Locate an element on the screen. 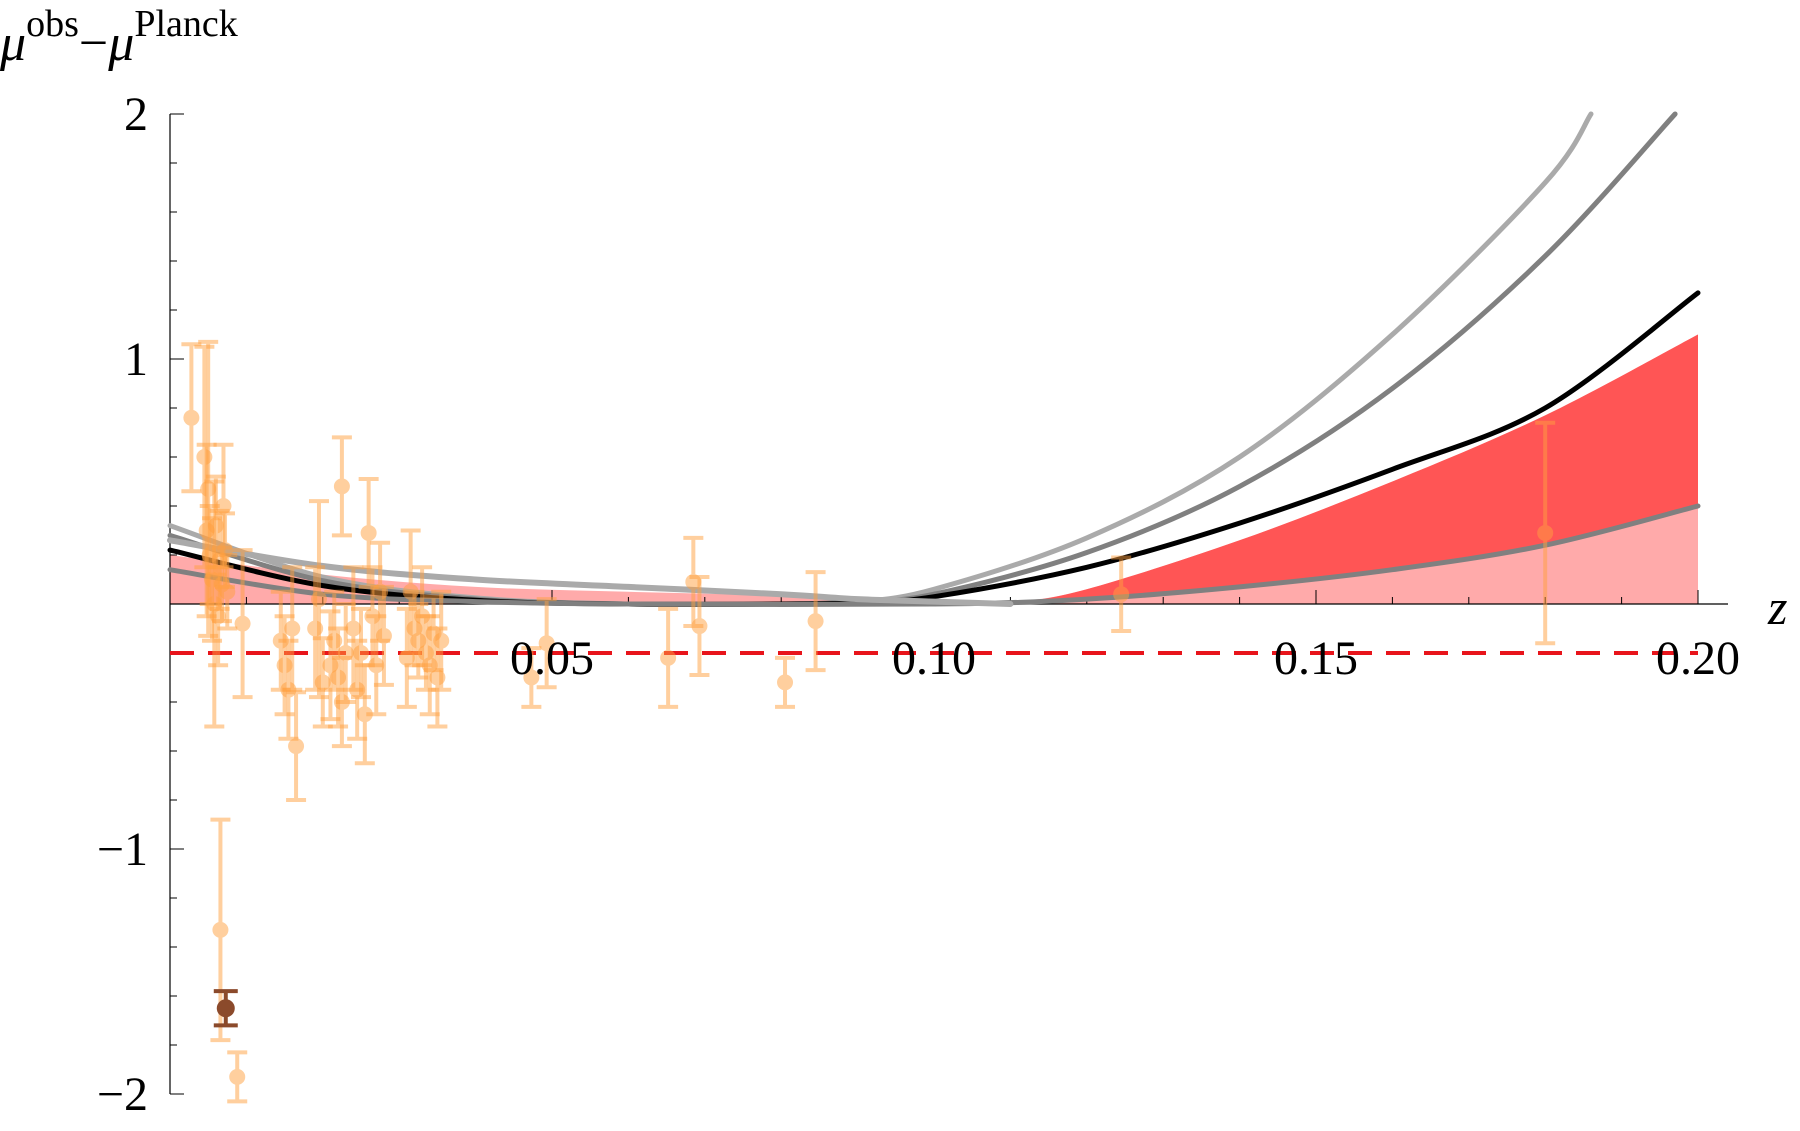  y-tick-label: −2 is located at coordinates (122, 1094).